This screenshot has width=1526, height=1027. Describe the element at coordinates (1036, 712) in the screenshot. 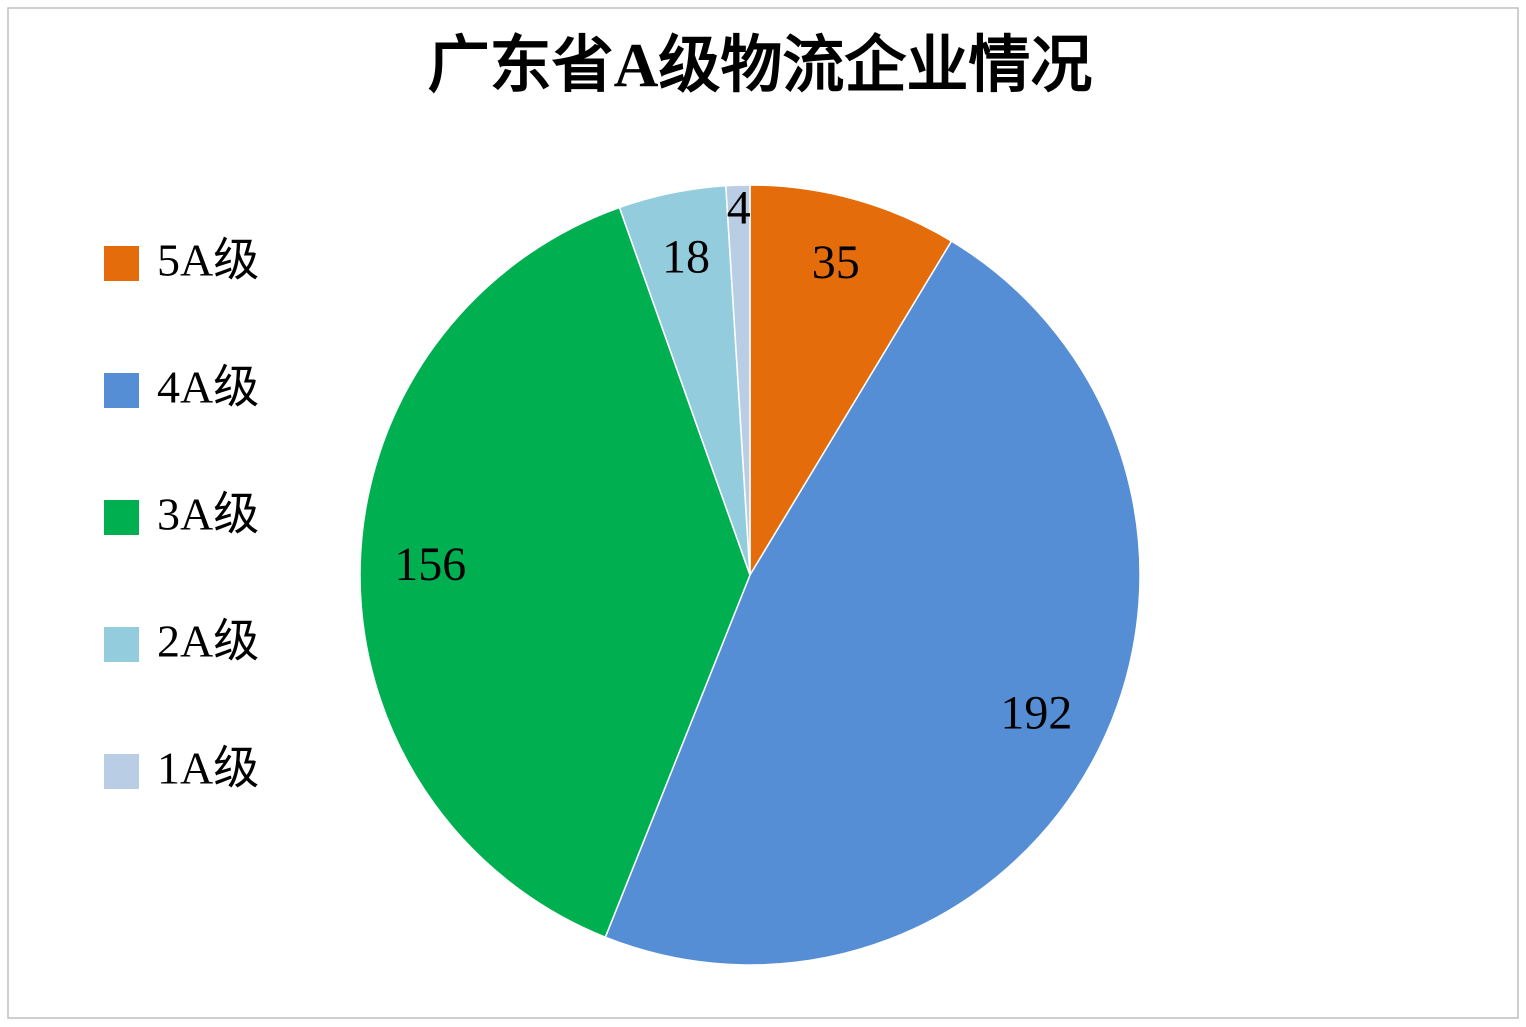

I see `data-label: 192` at that location.